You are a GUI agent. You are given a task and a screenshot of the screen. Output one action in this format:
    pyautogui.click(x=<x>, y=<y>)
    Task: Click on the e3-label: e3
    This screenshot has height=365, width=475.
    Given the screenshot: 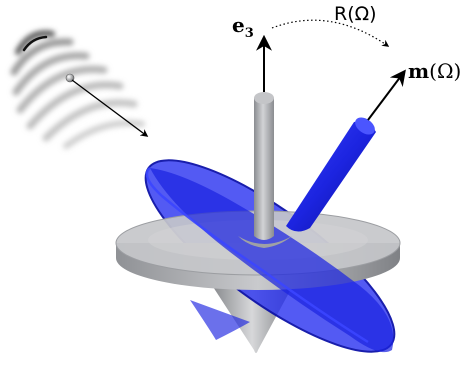 What is the action you would take?
    pyautogui.click(x=243, y=27)
    